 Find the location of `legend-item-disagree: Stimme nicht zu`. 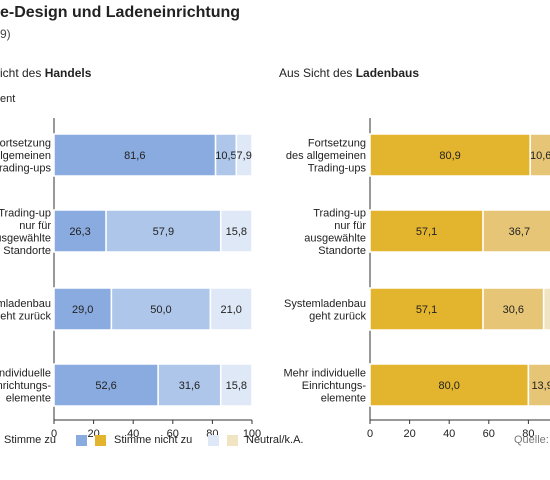

legend-item-disagree: Stimme nicht zu is located at coordinates (134, 440).